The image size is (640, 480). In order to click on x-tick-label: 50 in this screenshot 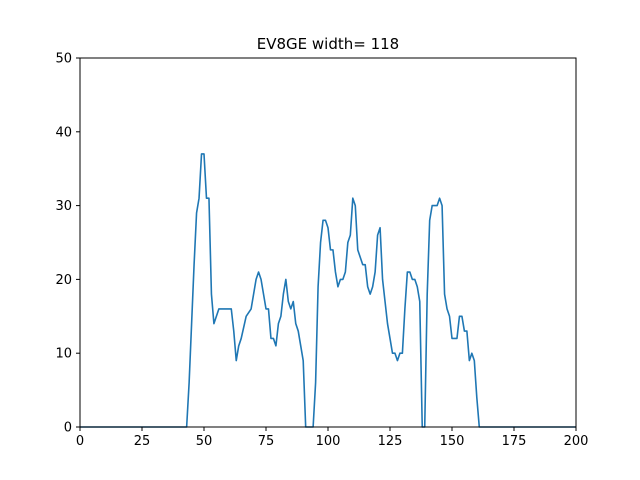, I will do `click(204, 441)`.